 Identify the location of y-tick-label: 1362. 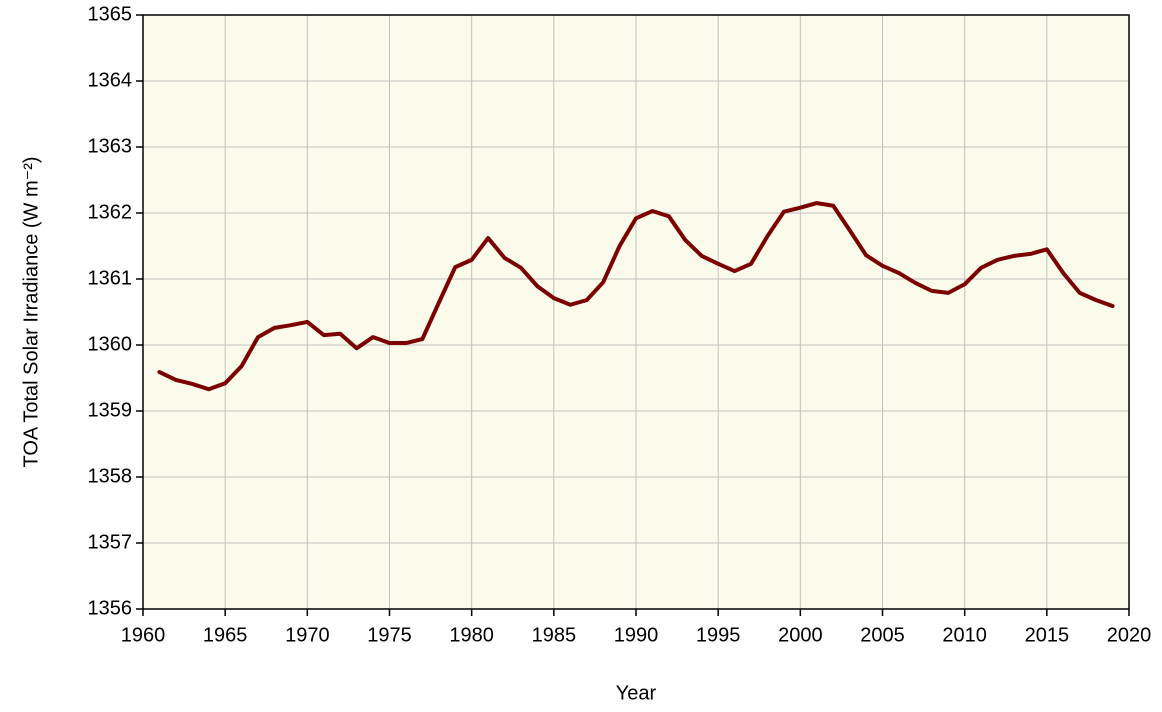
(110, 212).